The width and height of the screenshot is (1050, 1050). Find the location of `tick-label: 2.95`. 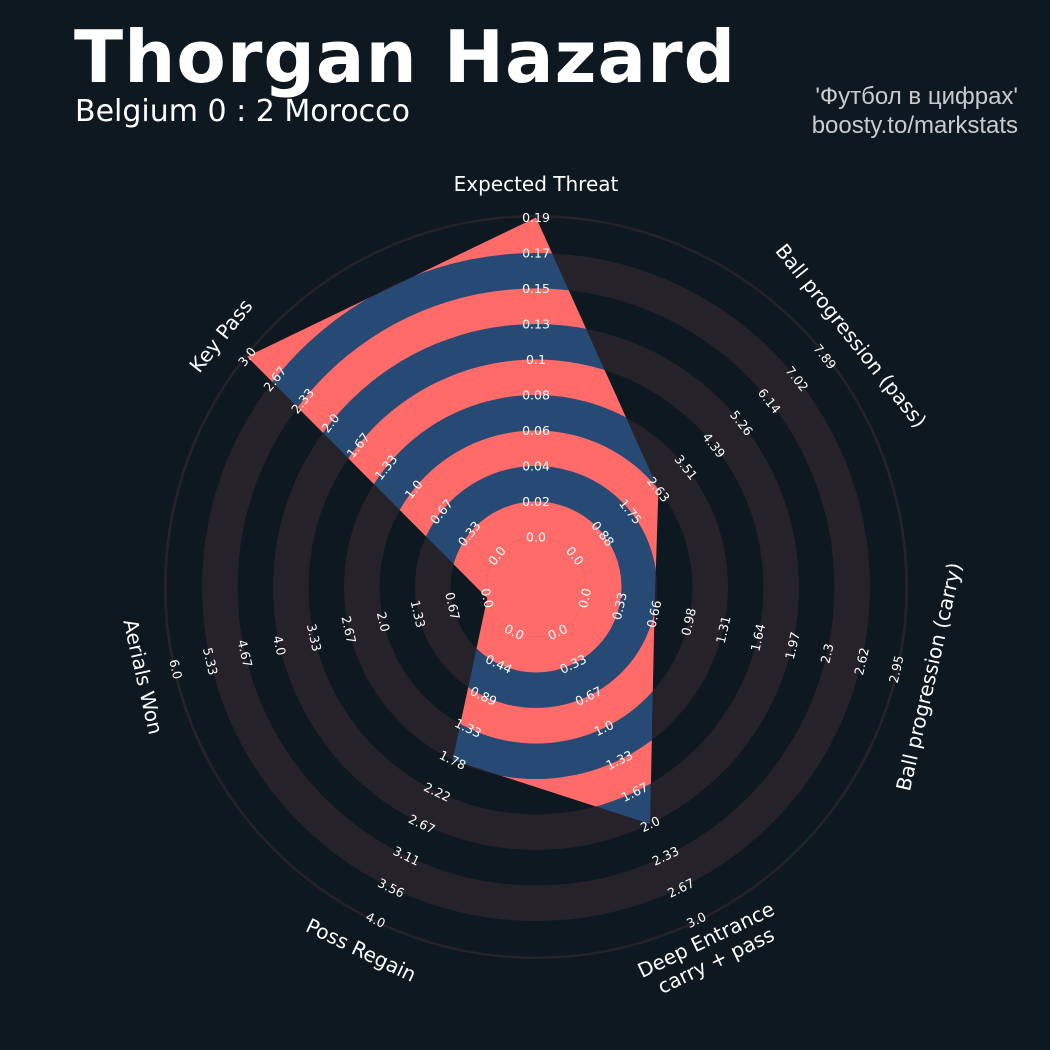

tick-label: 2.95 is located at coordinates (896, 669).